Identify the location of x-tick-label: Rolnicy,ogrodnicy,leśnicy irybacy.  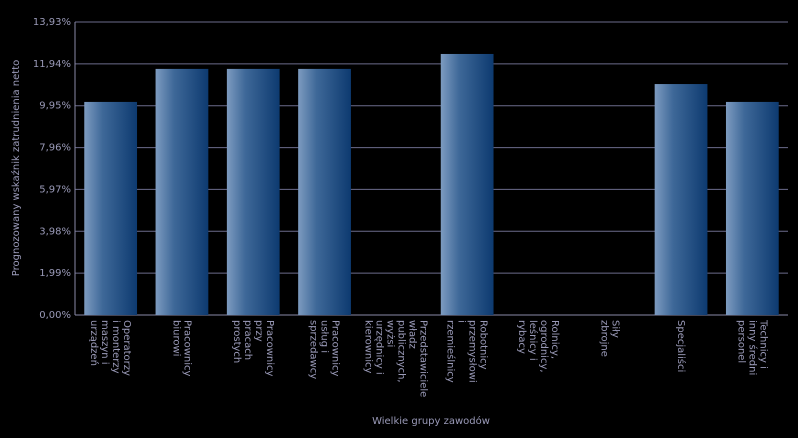
(538, 346).